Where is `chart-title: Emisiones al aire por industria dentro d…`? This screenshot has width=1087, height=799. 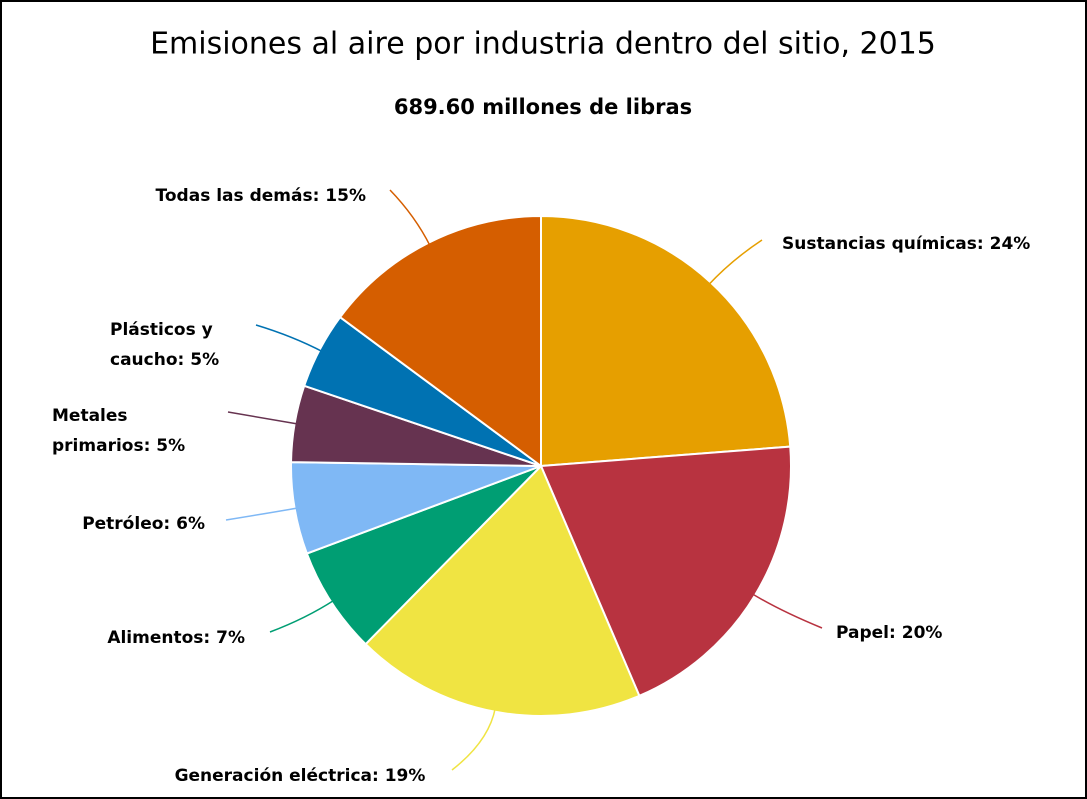
chart-title: Emisiones al aire por industria dentro d… is located at coordinates (543, 44).